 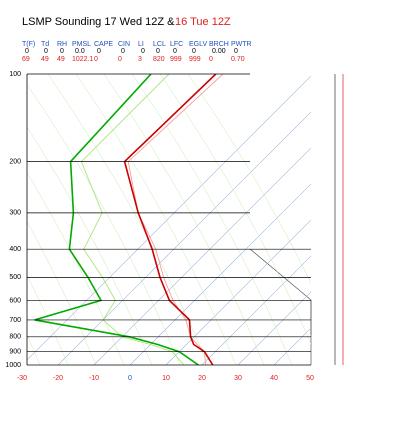 What do you see at coordinates (238, 59) in the screenshot?
I see `index-previous: 0.70` at bounding box center [238, 59].